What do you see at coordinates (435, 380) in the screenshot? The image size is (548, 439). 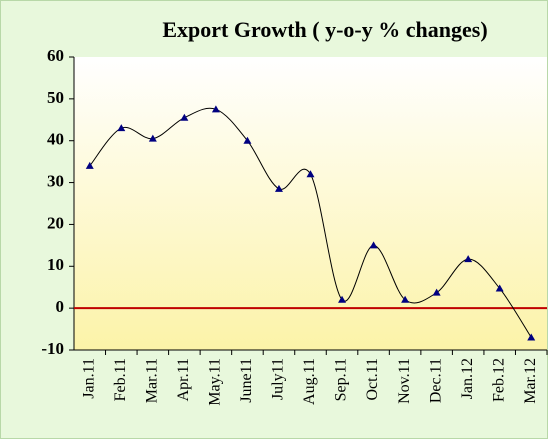 I see `x-tick-label: Dec.11` at bounding box center [435, 380].